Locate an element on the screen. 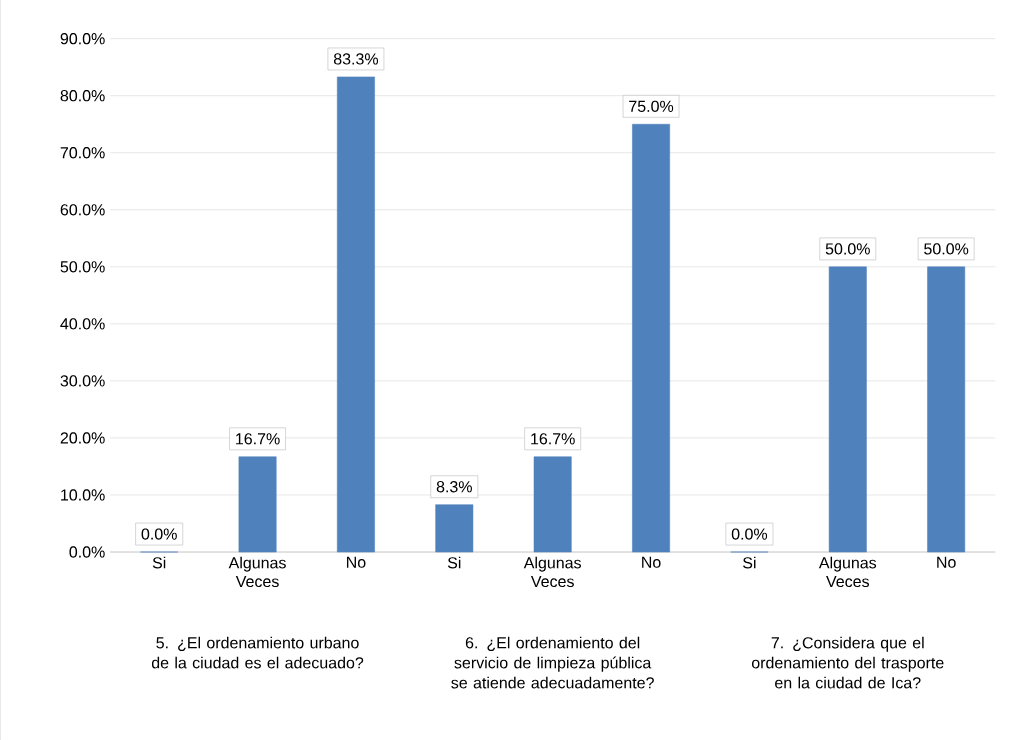 This screenshot has height=740, width=1018. y-tick-label: 70.0% is located at coordinates (82, 153).